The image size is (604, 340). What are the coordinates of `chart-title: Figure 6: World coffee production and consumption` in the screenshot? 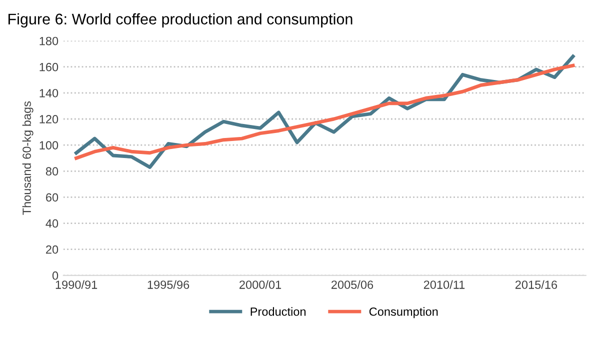 It's located at (180, 20).